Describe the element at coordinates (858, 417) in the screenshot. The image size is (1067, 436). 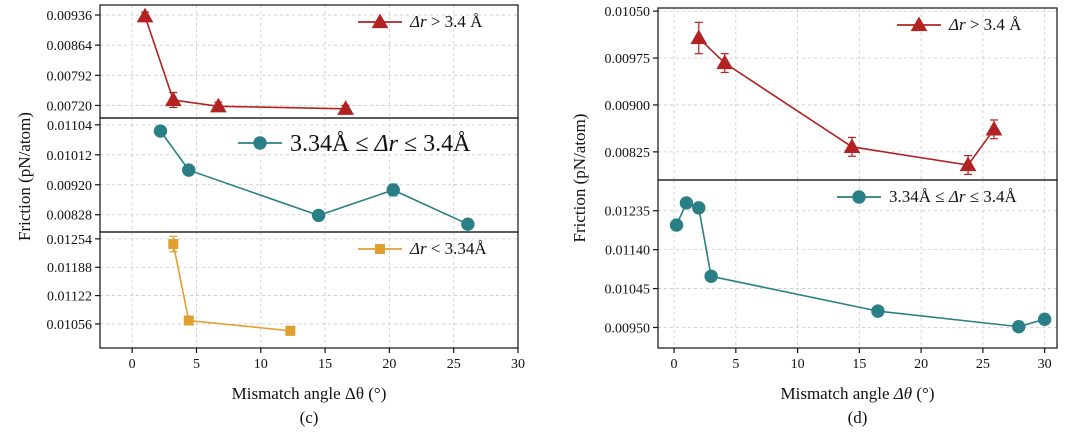
I see `panel-label: (d)` at that location.